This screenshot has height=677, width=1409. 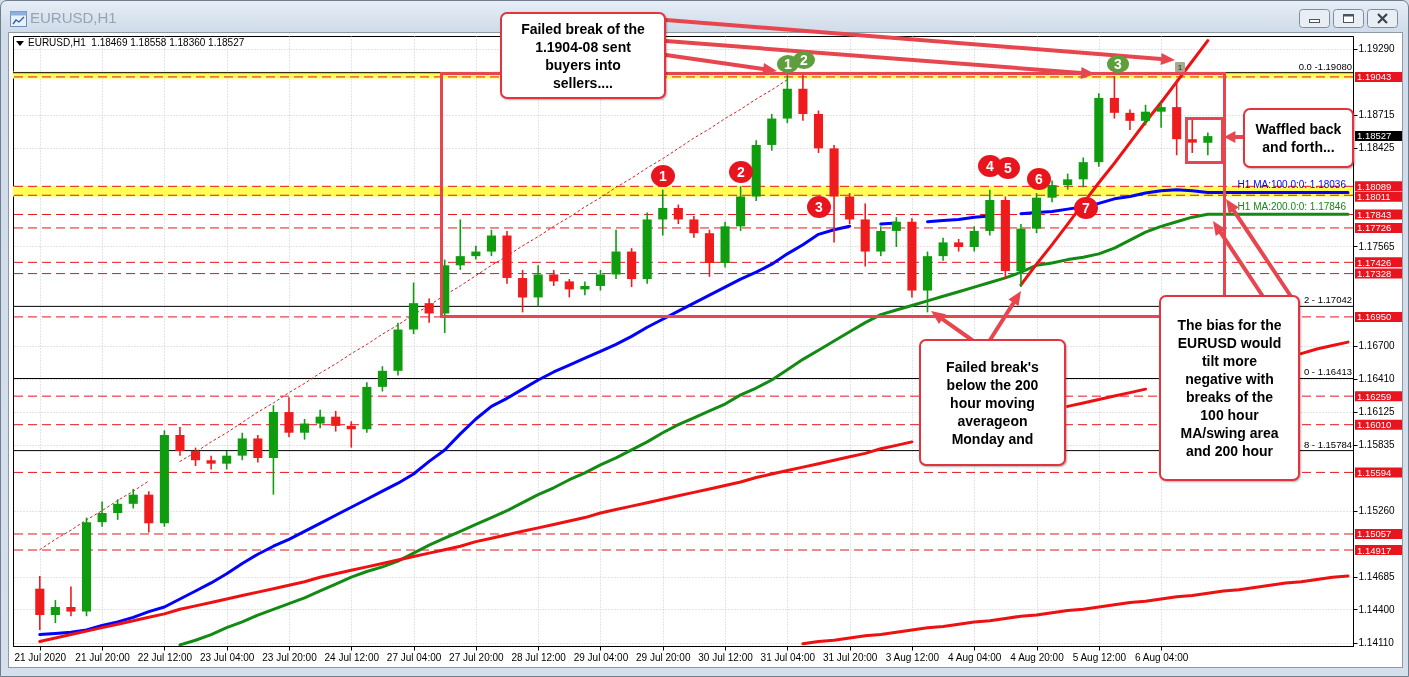 What do you see at coordinates (726, 657) in the screenshot?
I see `x-tick-label: 30 Jul 12:00` at bounding box center [726, 657].